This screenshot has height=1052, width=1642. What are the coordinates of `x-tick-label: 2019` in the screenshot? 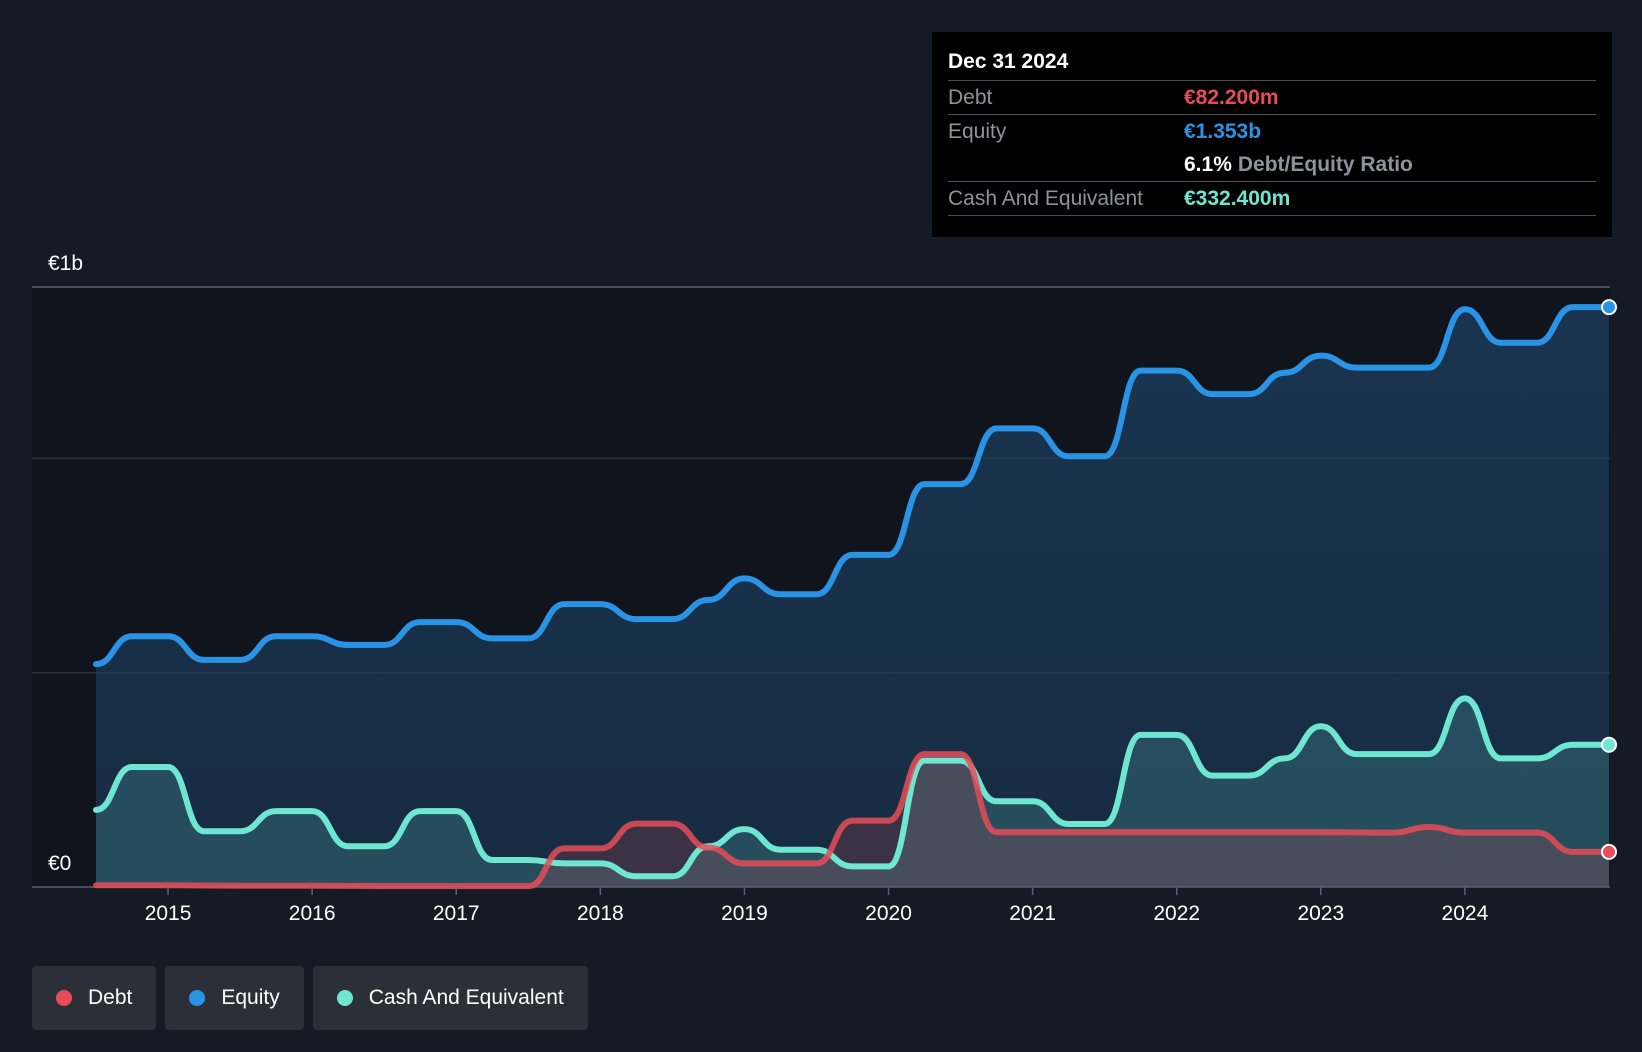 It's located at (744, 913).